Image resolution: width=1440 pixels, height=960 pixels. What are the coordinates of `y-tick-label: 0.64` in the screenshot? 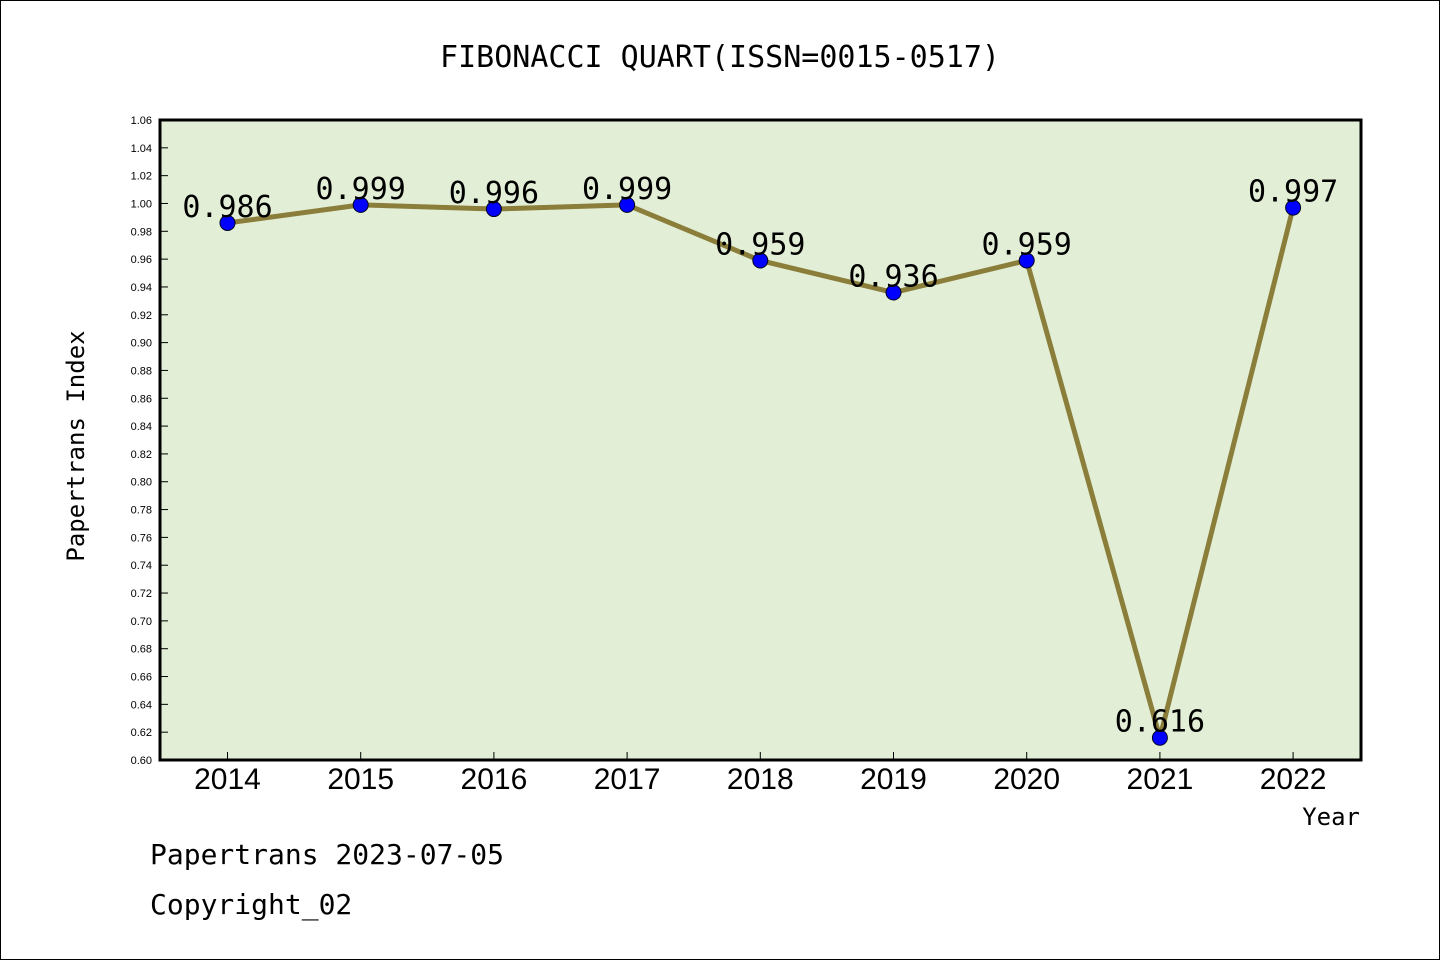 It's located at (141, 705).